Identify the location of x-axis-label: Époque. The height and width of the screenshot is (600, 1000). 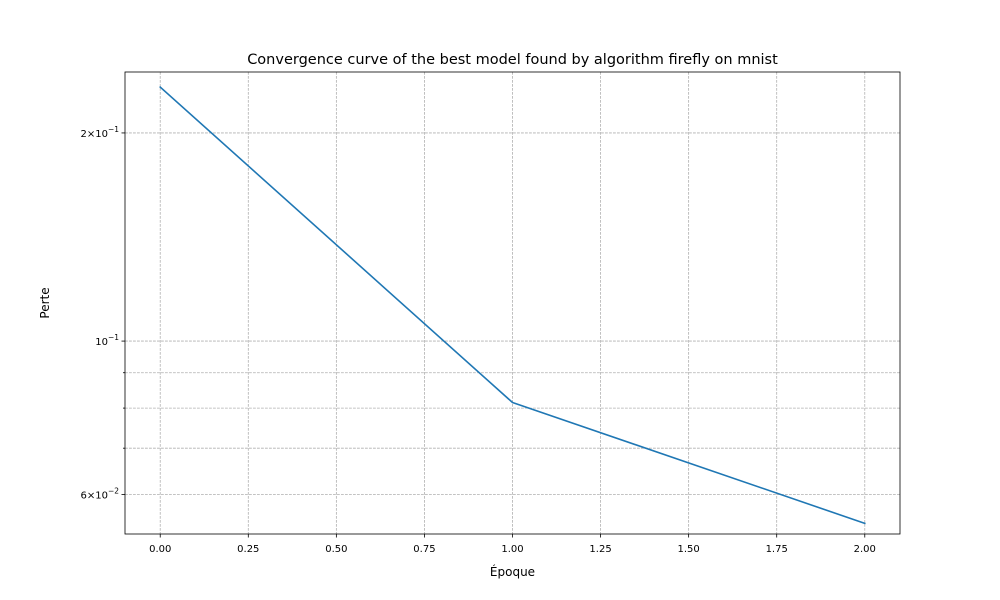
(512, 571).